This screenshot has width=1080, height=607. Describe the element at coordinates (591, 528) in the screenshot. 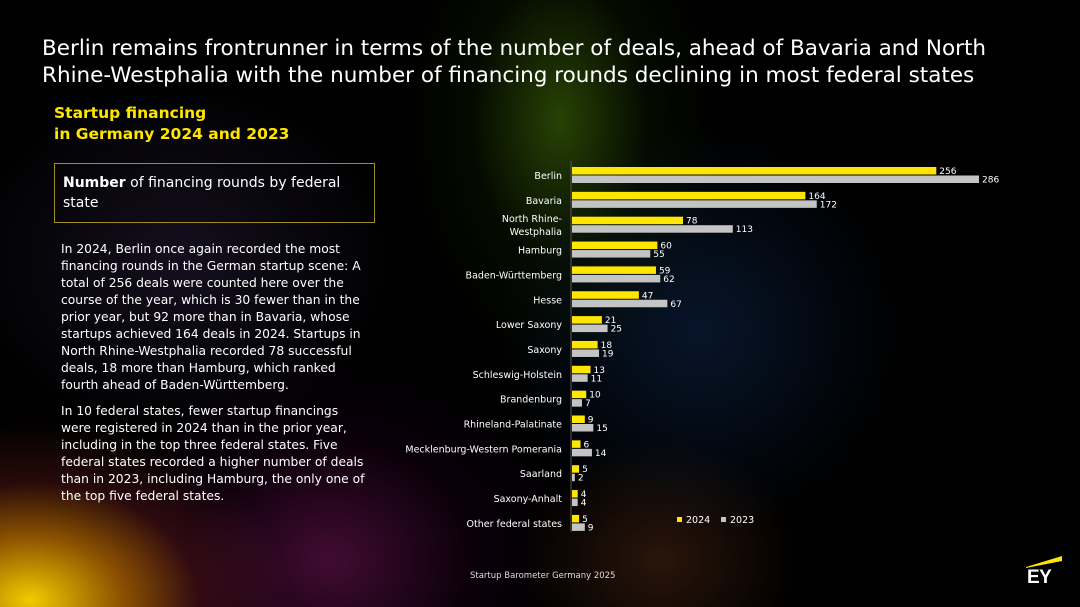

I see `data-label-2023: 9` at that location.